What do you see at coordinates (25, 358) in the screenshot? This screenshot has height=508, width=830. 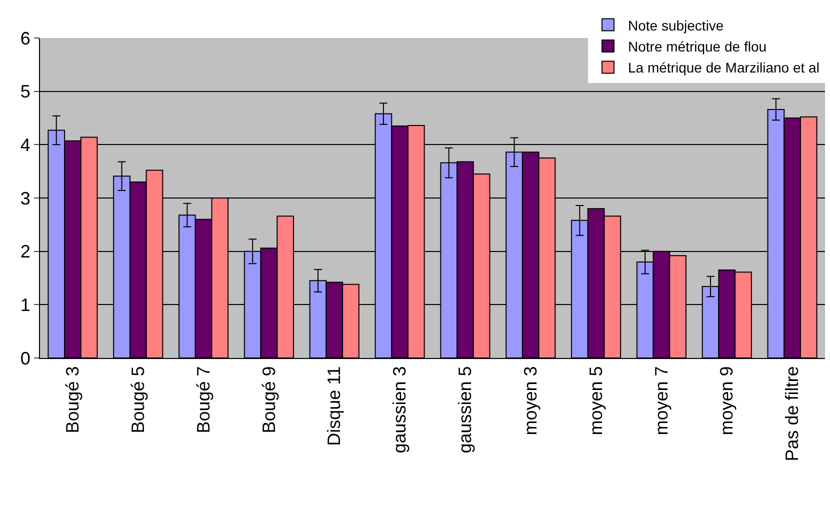 I see `y-tick-label: 0` at bounding box center [25, 358].